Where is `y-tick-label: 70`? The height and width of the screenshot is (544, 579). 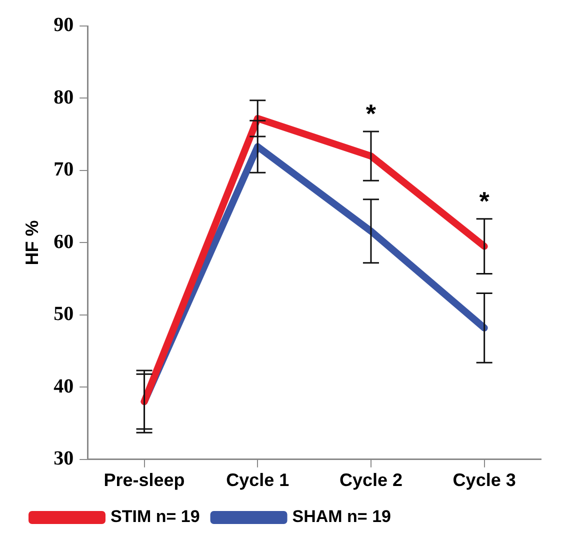
y-tick-label: 70 is located at coordinates (64, 169).